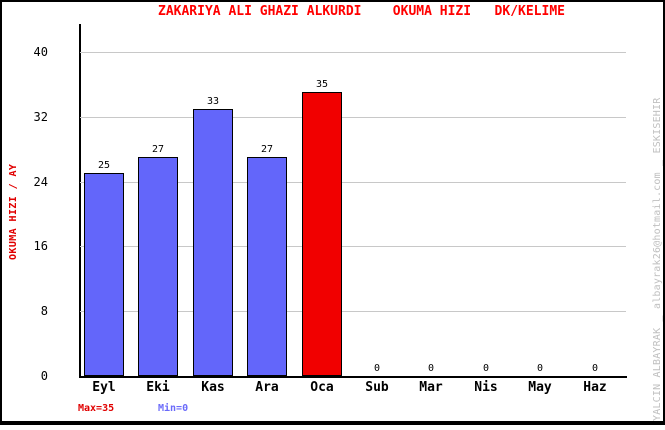 The width and height of the screenshot is (665, 430). Describe the element at coordinates (104, 387) in the screenshot. I see `x-tick-label-Eyl: Eyl` at that location.